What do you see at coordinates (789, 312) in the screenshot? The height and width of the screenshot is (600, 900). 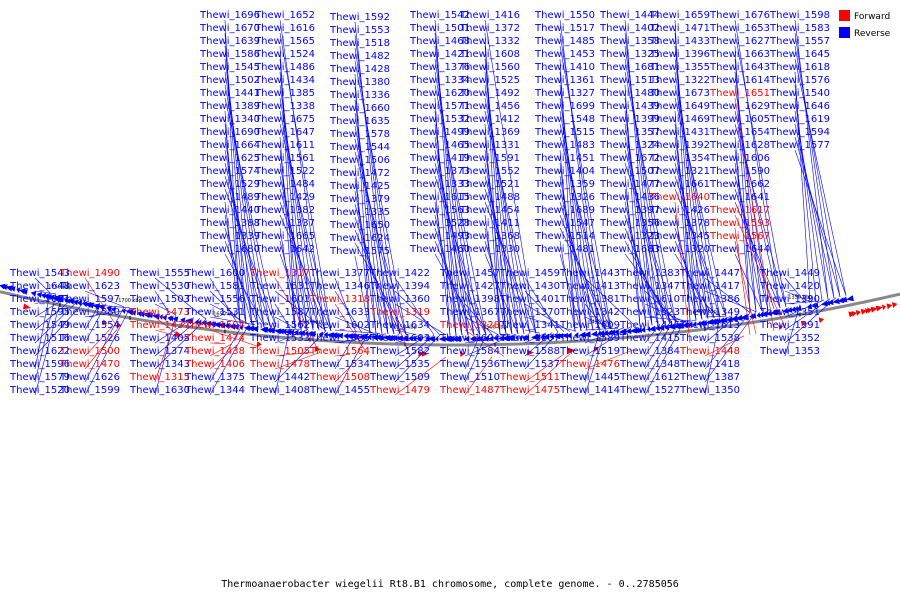 I see `gene-label: Thewi_1351` at bounding box center [789, 312].